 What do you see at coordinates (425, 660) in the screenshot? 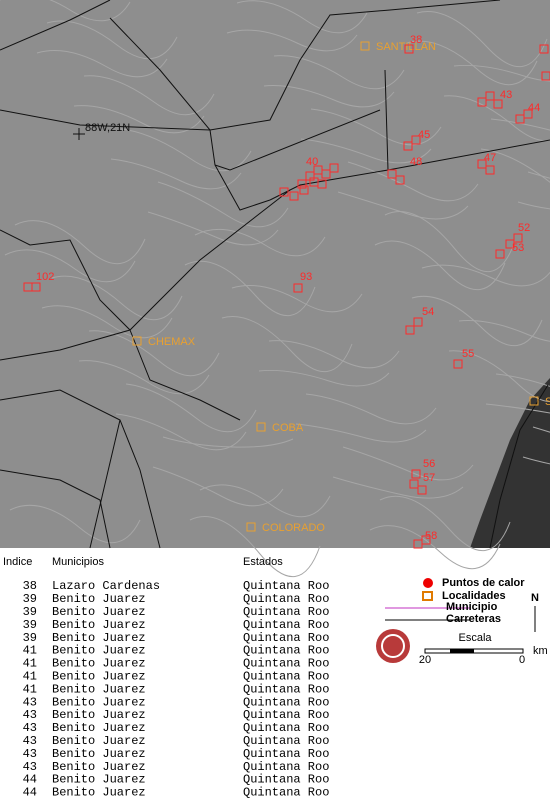
I see `scale-label: 20` at bounding box center [425, 660].